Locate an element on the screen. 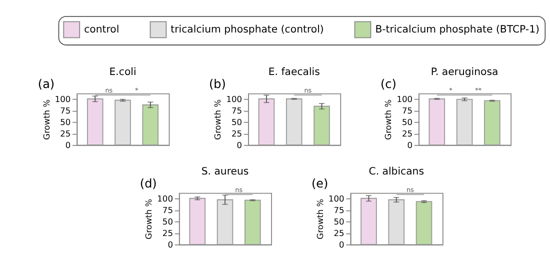 The width and height of the screenshot is (550, 279). chart-title: S. aureus is located at coordinates (225, 172).